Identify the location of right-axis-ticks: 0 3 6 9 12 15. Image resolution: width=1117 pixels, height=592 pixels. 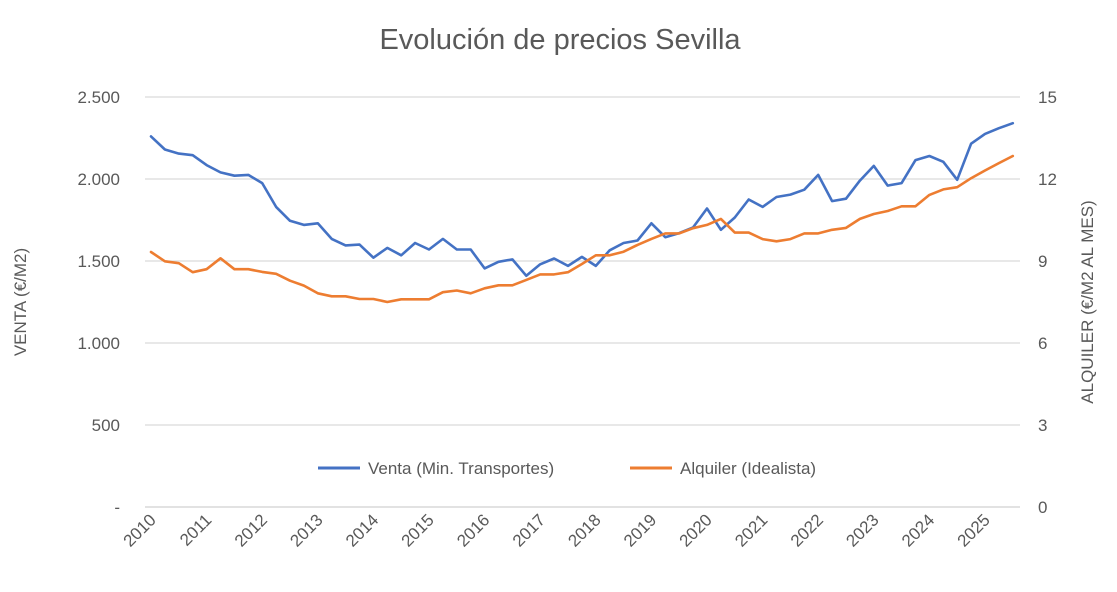
(1047, 302).